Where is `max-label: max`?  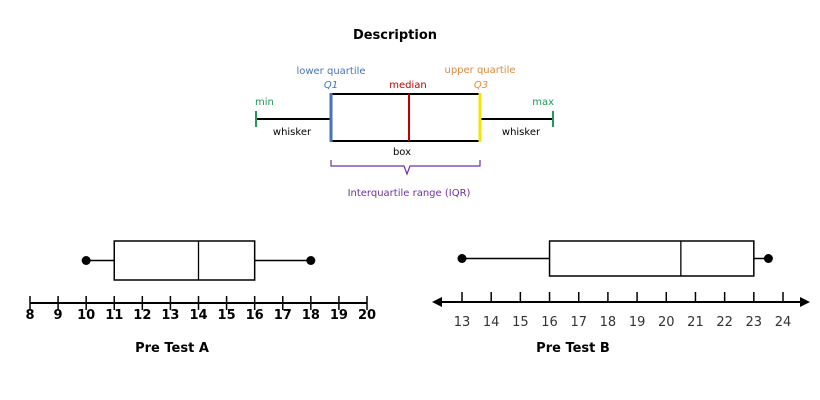
max-label: max is located at coordinates (543, 102).